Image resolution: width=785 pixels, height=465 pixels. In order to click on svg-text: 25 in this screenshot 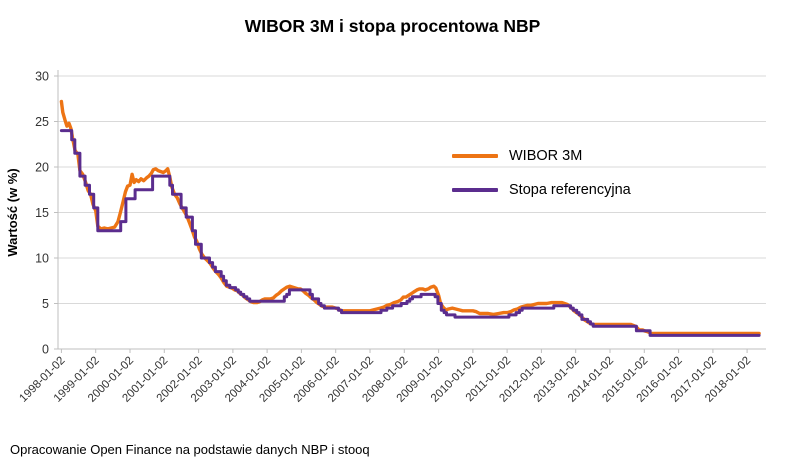, I will do `click(42, 122)`.